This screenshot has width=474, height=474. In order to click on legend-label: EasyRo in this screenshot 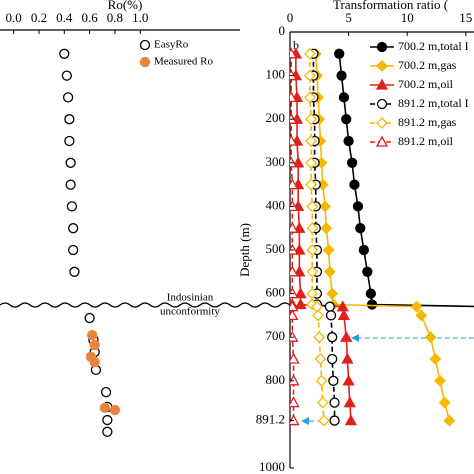, I will do `click(171, 45)`.